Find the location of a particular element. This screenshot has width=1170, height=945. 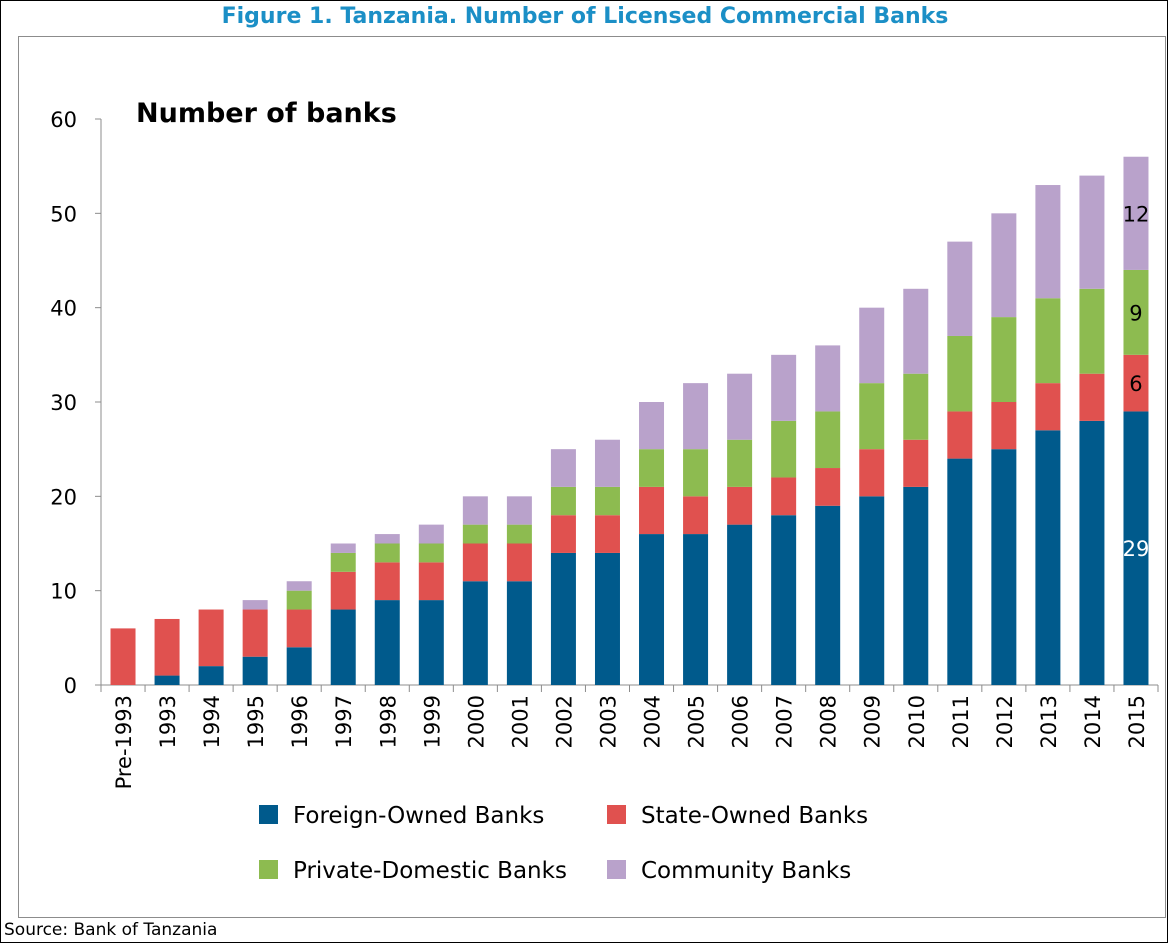

data-label: 6 is located at coordinates (1135, 384).